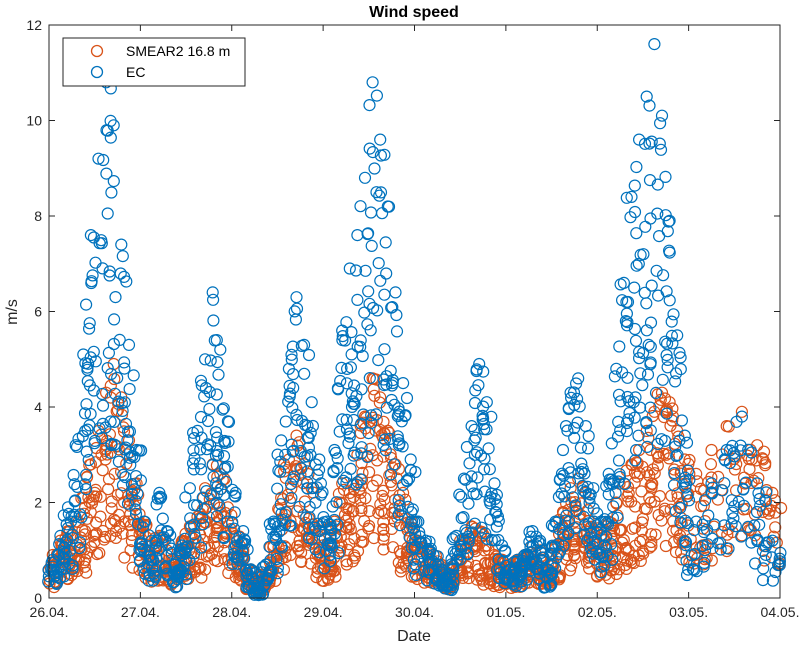  Describe the element at coordinates (49, 612) in the screenshot. I see `x-tick-label: 26.04.` at that location.